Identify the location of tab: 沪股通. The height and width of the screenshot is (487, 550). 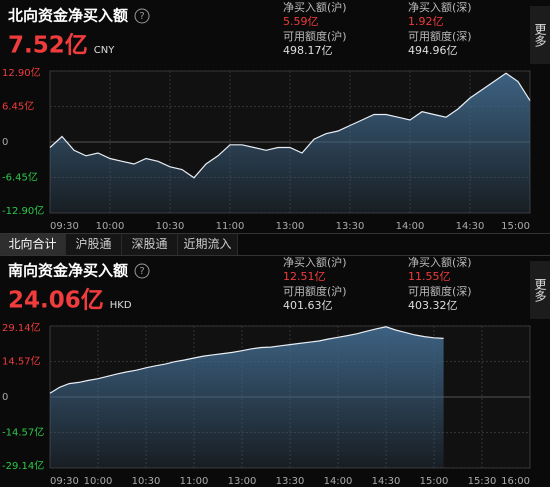
(94, 244).